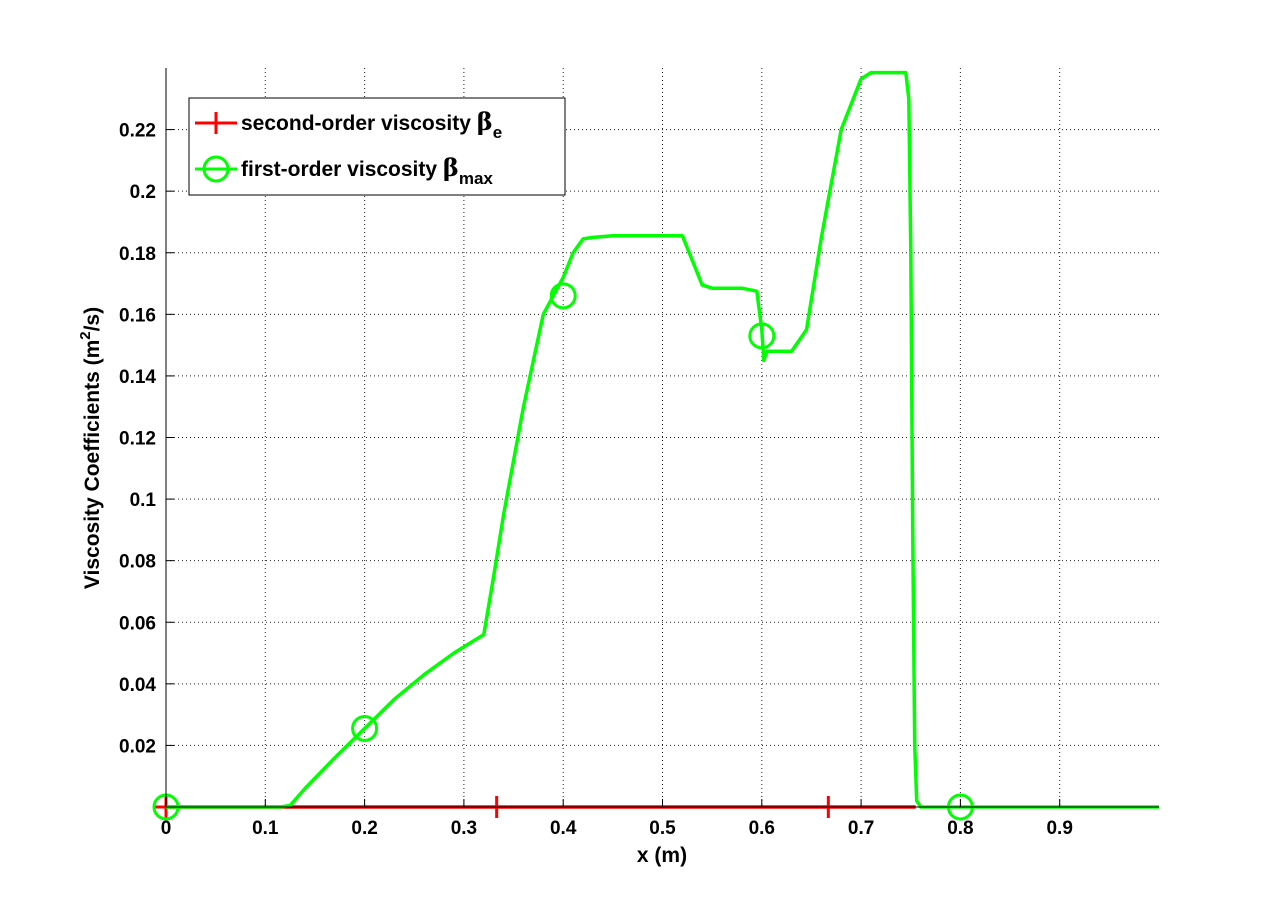  What do you see at coordinates (364, 828) in the screenshot?
I see `x-tick-label-2: 0.2` at bounding box center [364, 828].